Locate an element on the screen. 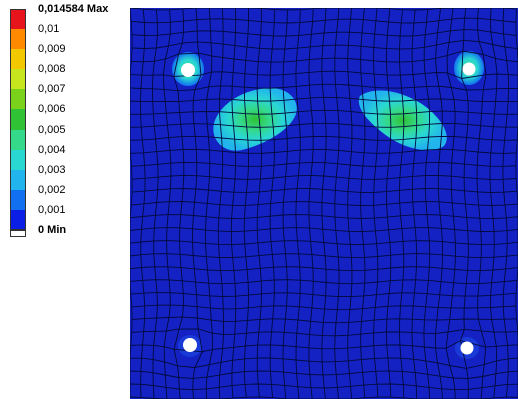 The image size is (518, 399). bolt-hole-bottom-left is located at coordinates (190, 345).